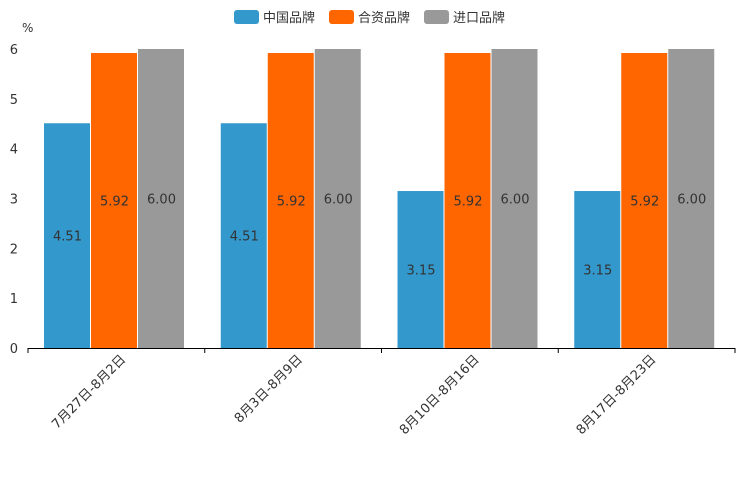 The height and width of the screenshot is (496, 744). Describe the element at coordinates (384, 18) in the screenshot. I see `legend-label-jv-brand: 合资品牌` at that location.